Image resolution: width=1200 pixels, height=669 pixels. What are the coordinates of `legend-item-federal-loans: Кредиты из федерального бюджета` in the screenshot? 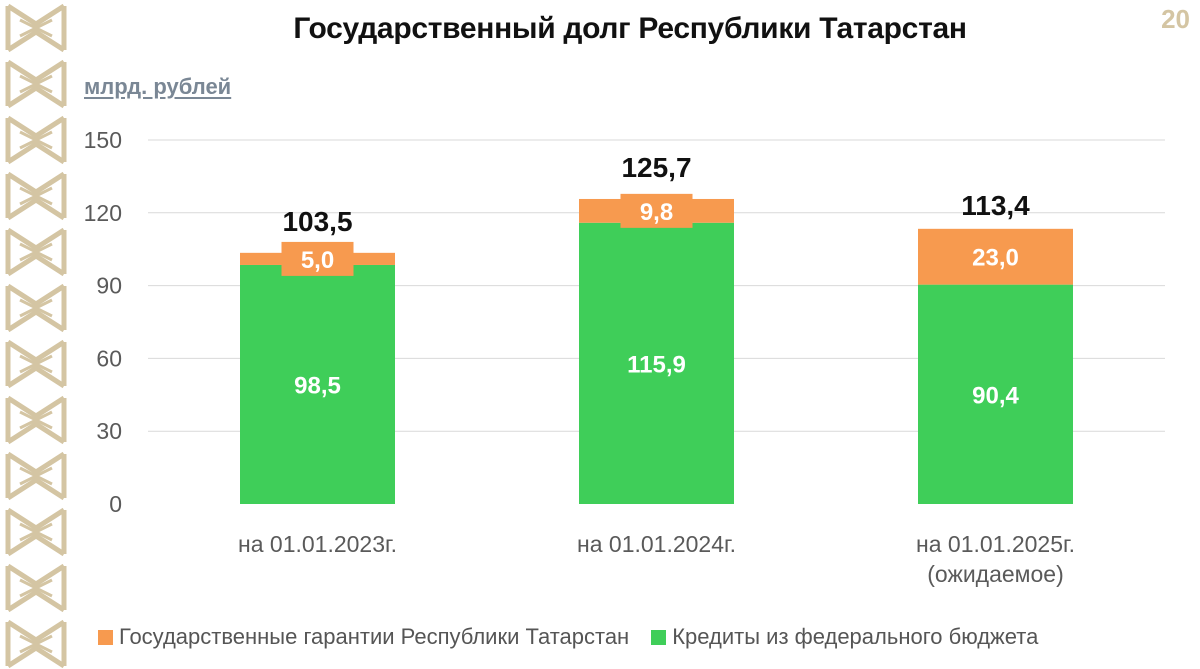 It's located at (844, 637).